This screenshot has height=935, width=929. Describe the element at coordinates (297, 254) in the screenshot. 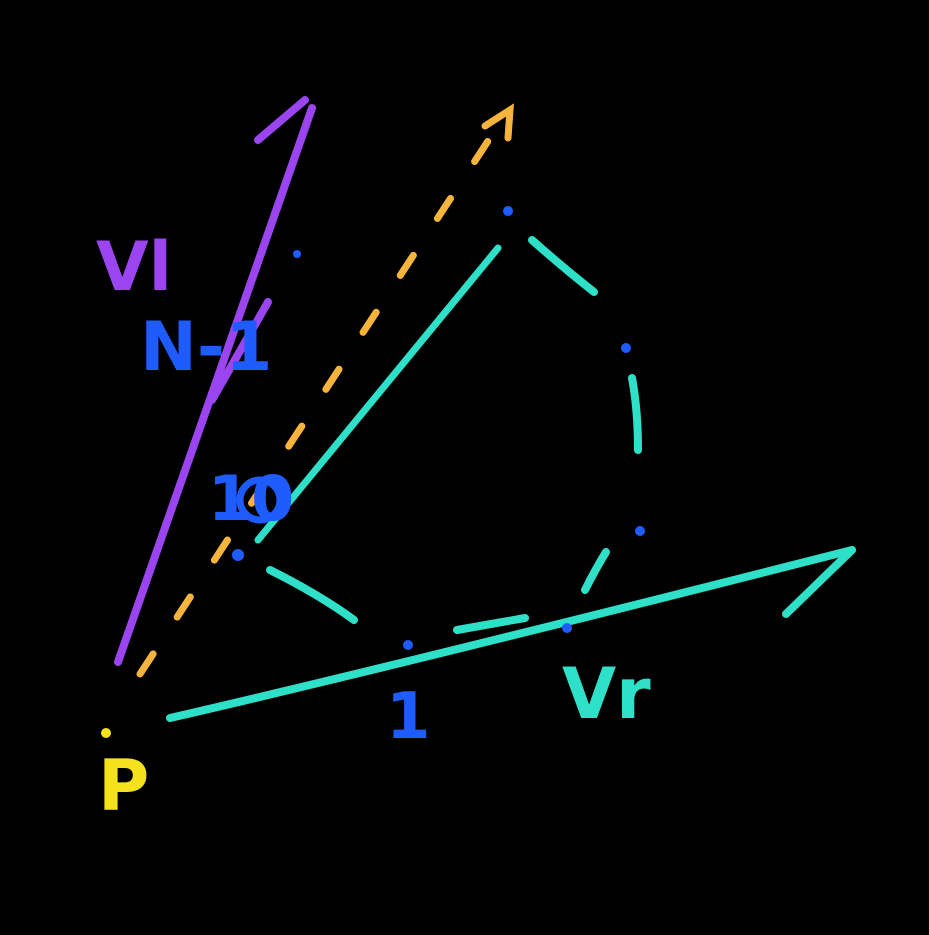

I see `blue-dot-left` at that location.